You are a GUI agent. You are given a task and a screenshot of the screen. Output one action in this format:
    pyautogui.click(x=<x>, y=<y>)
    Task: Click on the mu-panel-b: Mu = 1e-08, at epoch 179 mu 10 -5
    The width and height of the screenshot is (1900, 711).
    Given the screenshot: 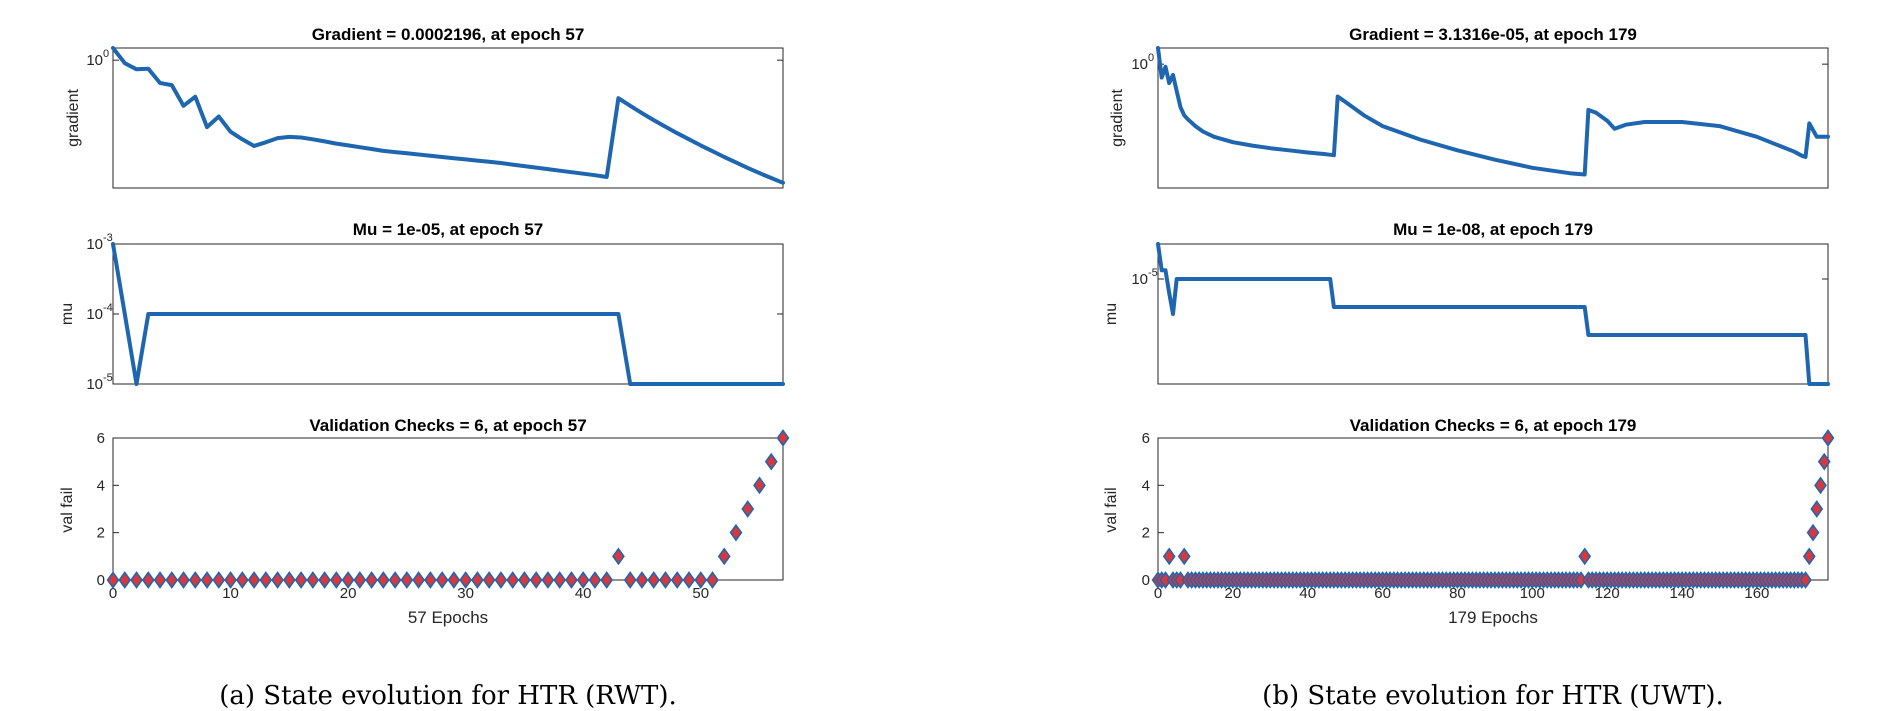 What is the action you would take?
    pyautogui.click(x=1466, y=303)
    